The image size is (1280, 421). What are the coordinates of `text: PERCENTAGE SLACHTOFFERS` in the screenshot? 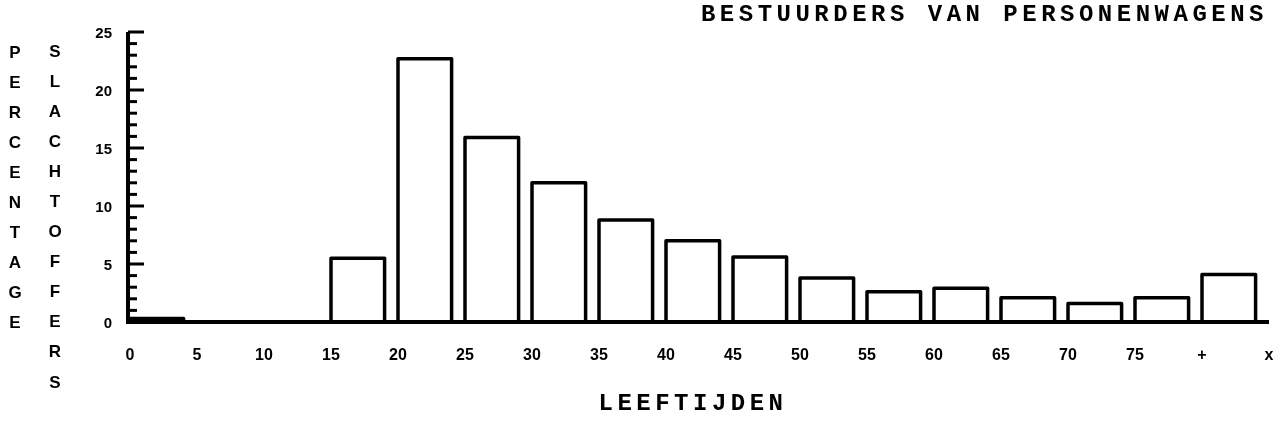 It's located at (35, 222).